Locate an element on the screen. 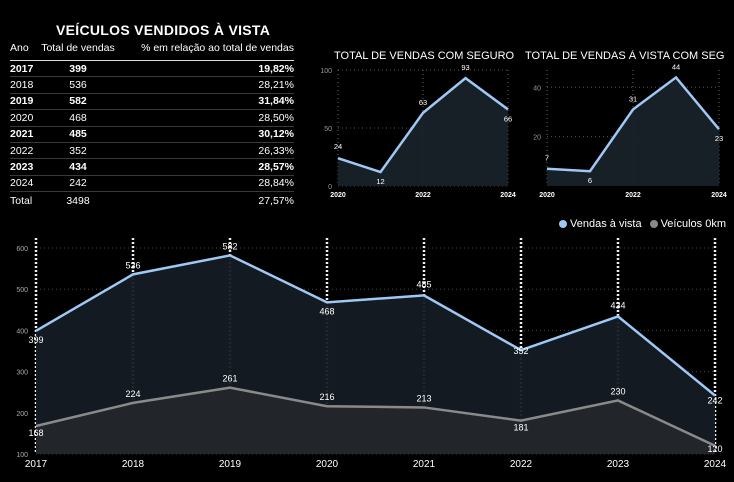 The height and width of the screenshot is (482, 734). table-row: 2022 352 26,33% is located at coordinates (152, 151).